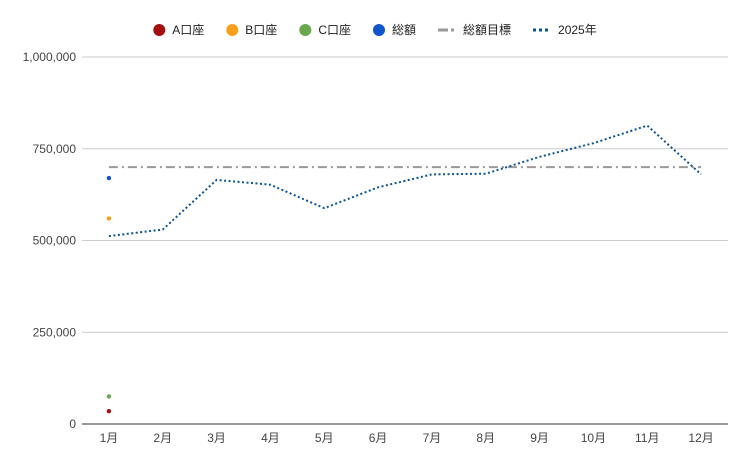  Describe the element at coordinates (188, 29) in the screenshot. I see `legend-label: A口座` at that location.